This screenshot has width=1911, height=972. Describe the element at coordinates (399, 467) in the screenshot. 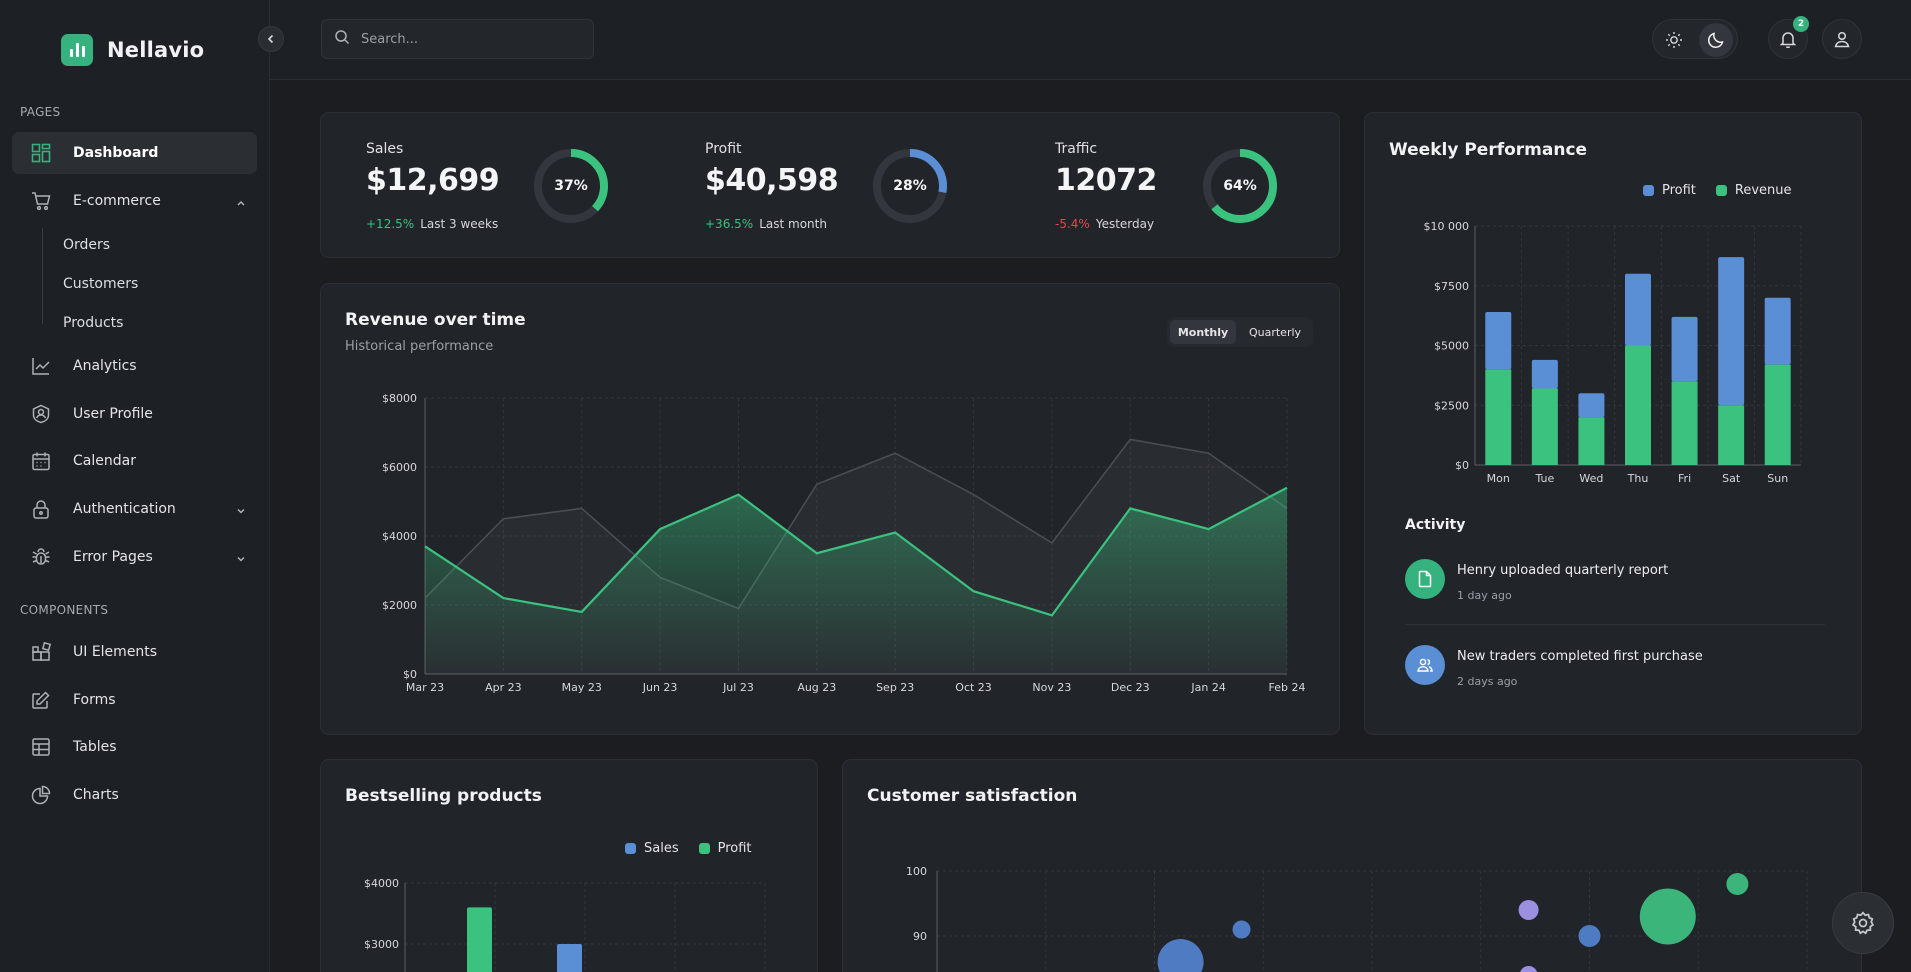

I see `y-tick-label: $6000` at that location.